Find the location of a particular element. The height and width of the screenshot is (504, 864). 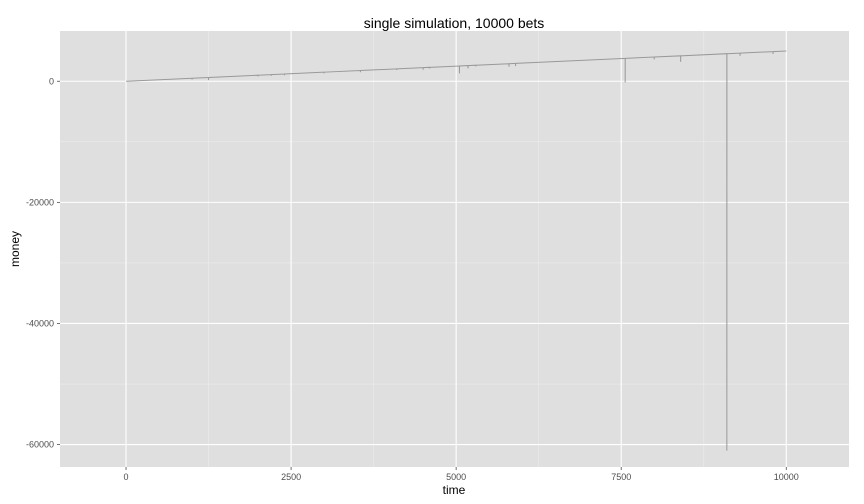

x-tick-label: 2500 is located at coordinates (291, 477).